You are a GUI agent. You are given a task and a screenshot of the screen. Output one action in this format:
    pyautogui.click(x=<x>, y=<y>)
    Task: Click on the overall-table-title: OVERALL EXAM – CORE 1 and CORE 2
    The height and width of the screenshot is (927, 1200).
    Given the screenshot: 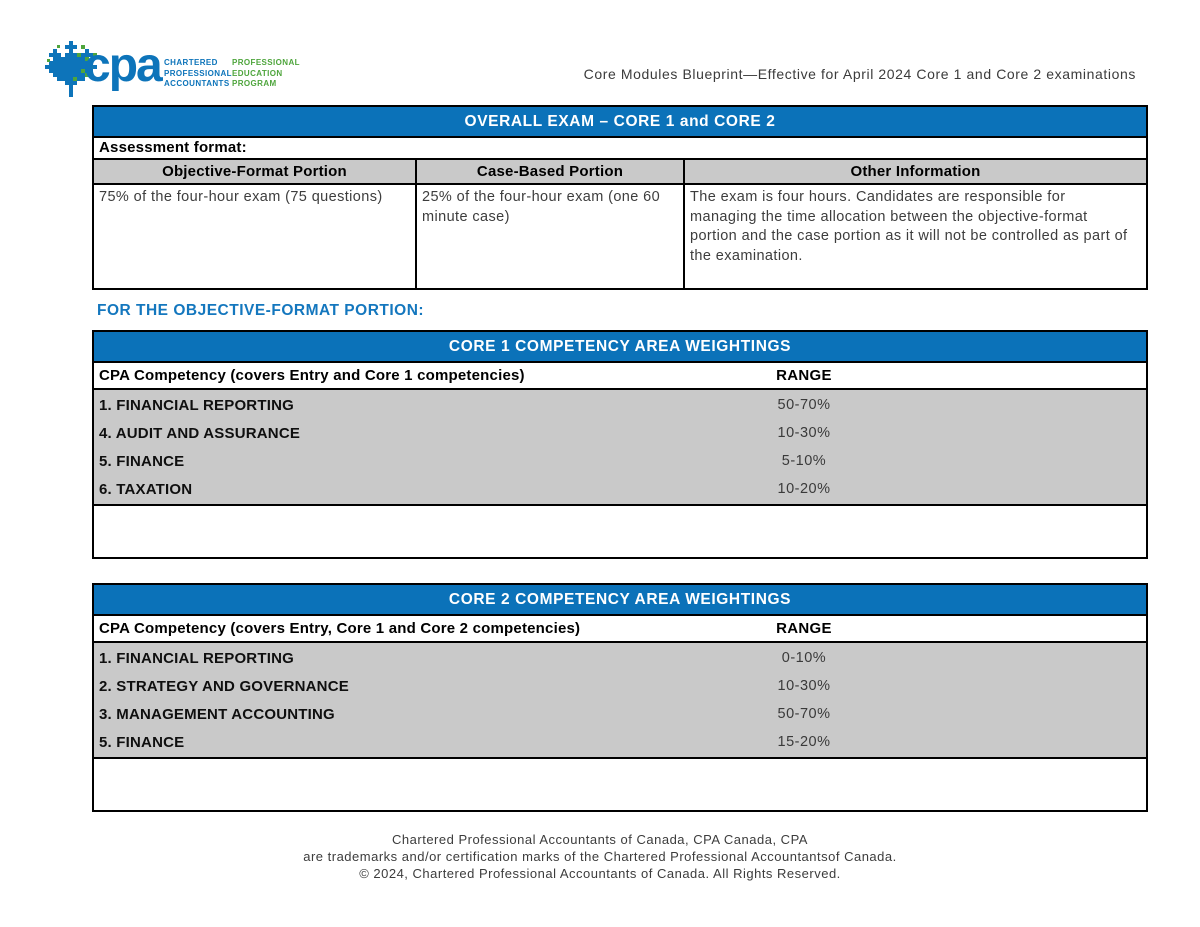 What is the action you would take?
    pyautogui.click(x=620, y=122)
    